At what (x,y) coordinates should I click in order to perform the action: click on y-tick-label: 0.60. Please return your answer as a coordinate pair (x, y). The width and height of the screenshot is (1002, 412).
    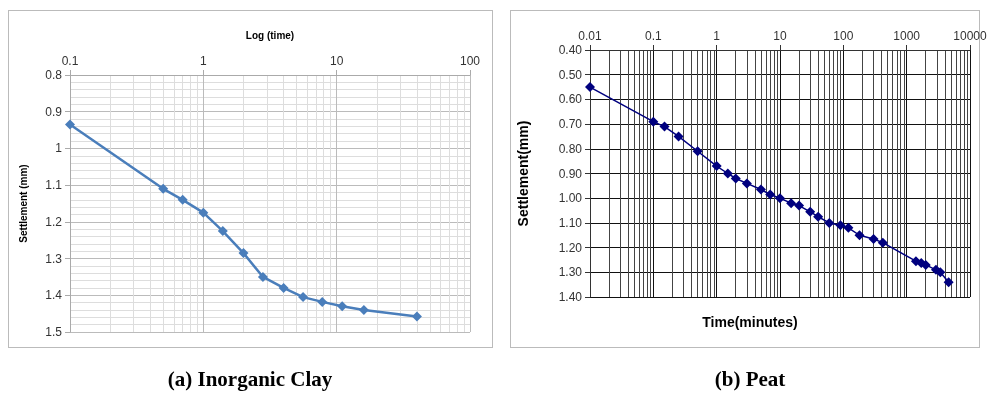
    Looking at the image, I should click on (570, 99).